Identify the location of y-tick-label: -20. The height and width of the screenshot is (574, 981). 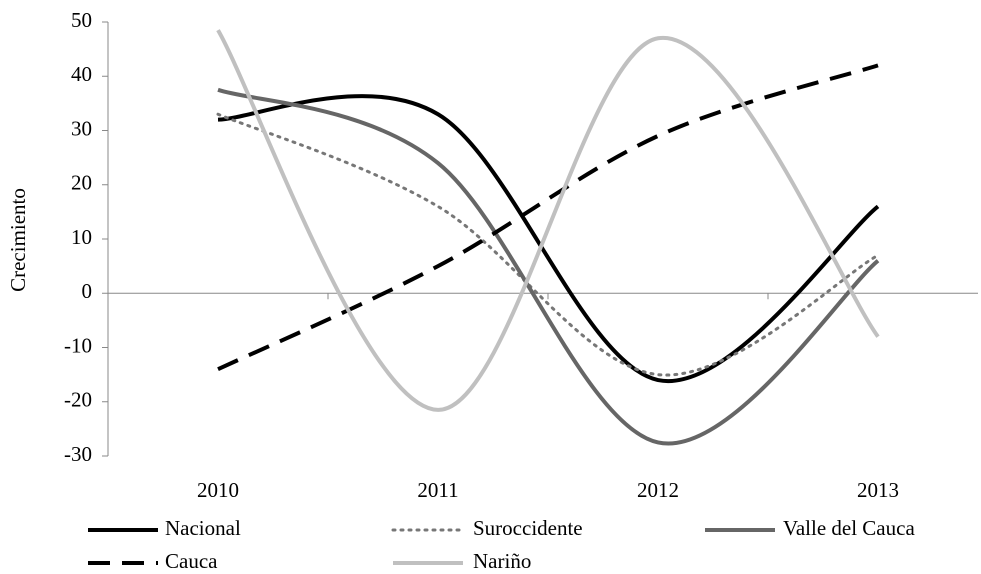
(78, 400).